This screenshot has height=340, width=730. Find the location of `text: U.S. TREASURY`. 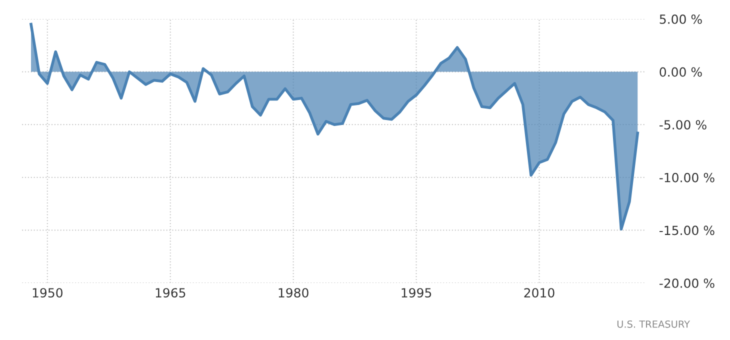

text: U.S. TREASURY is located at coordinates (653, 324).